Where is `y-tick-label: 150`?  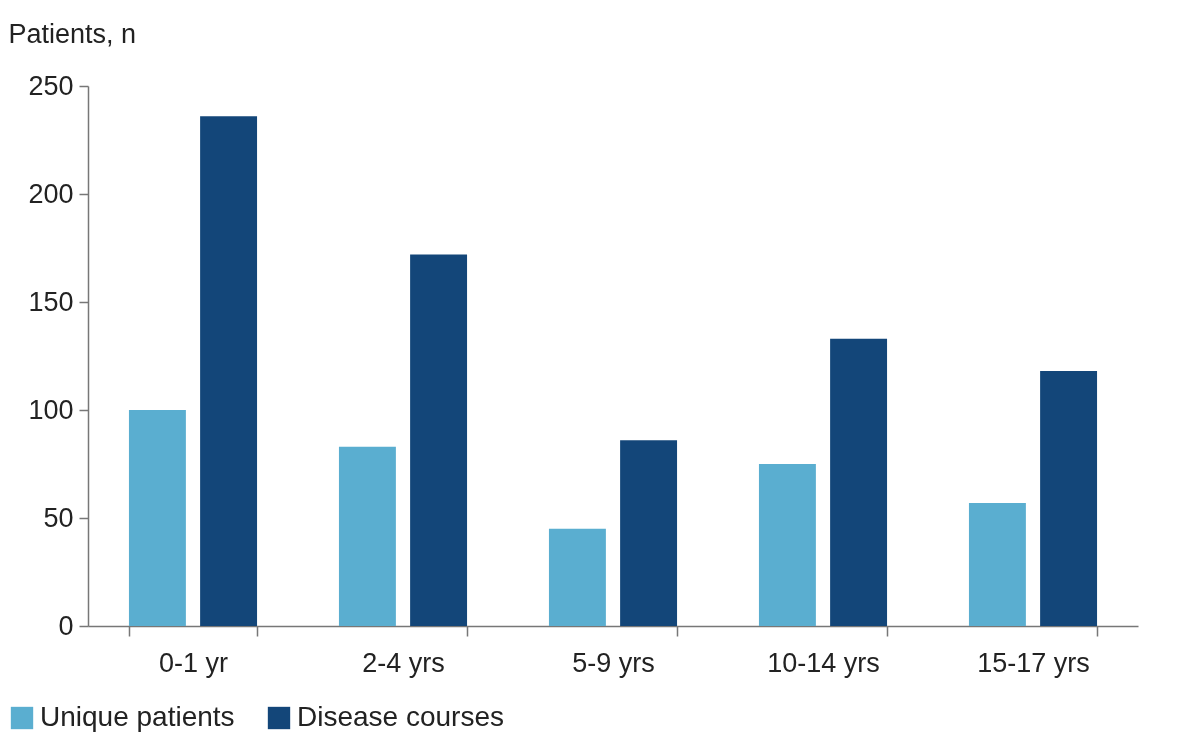
y-tick-label: 150 is located at coordinates (51, 301).